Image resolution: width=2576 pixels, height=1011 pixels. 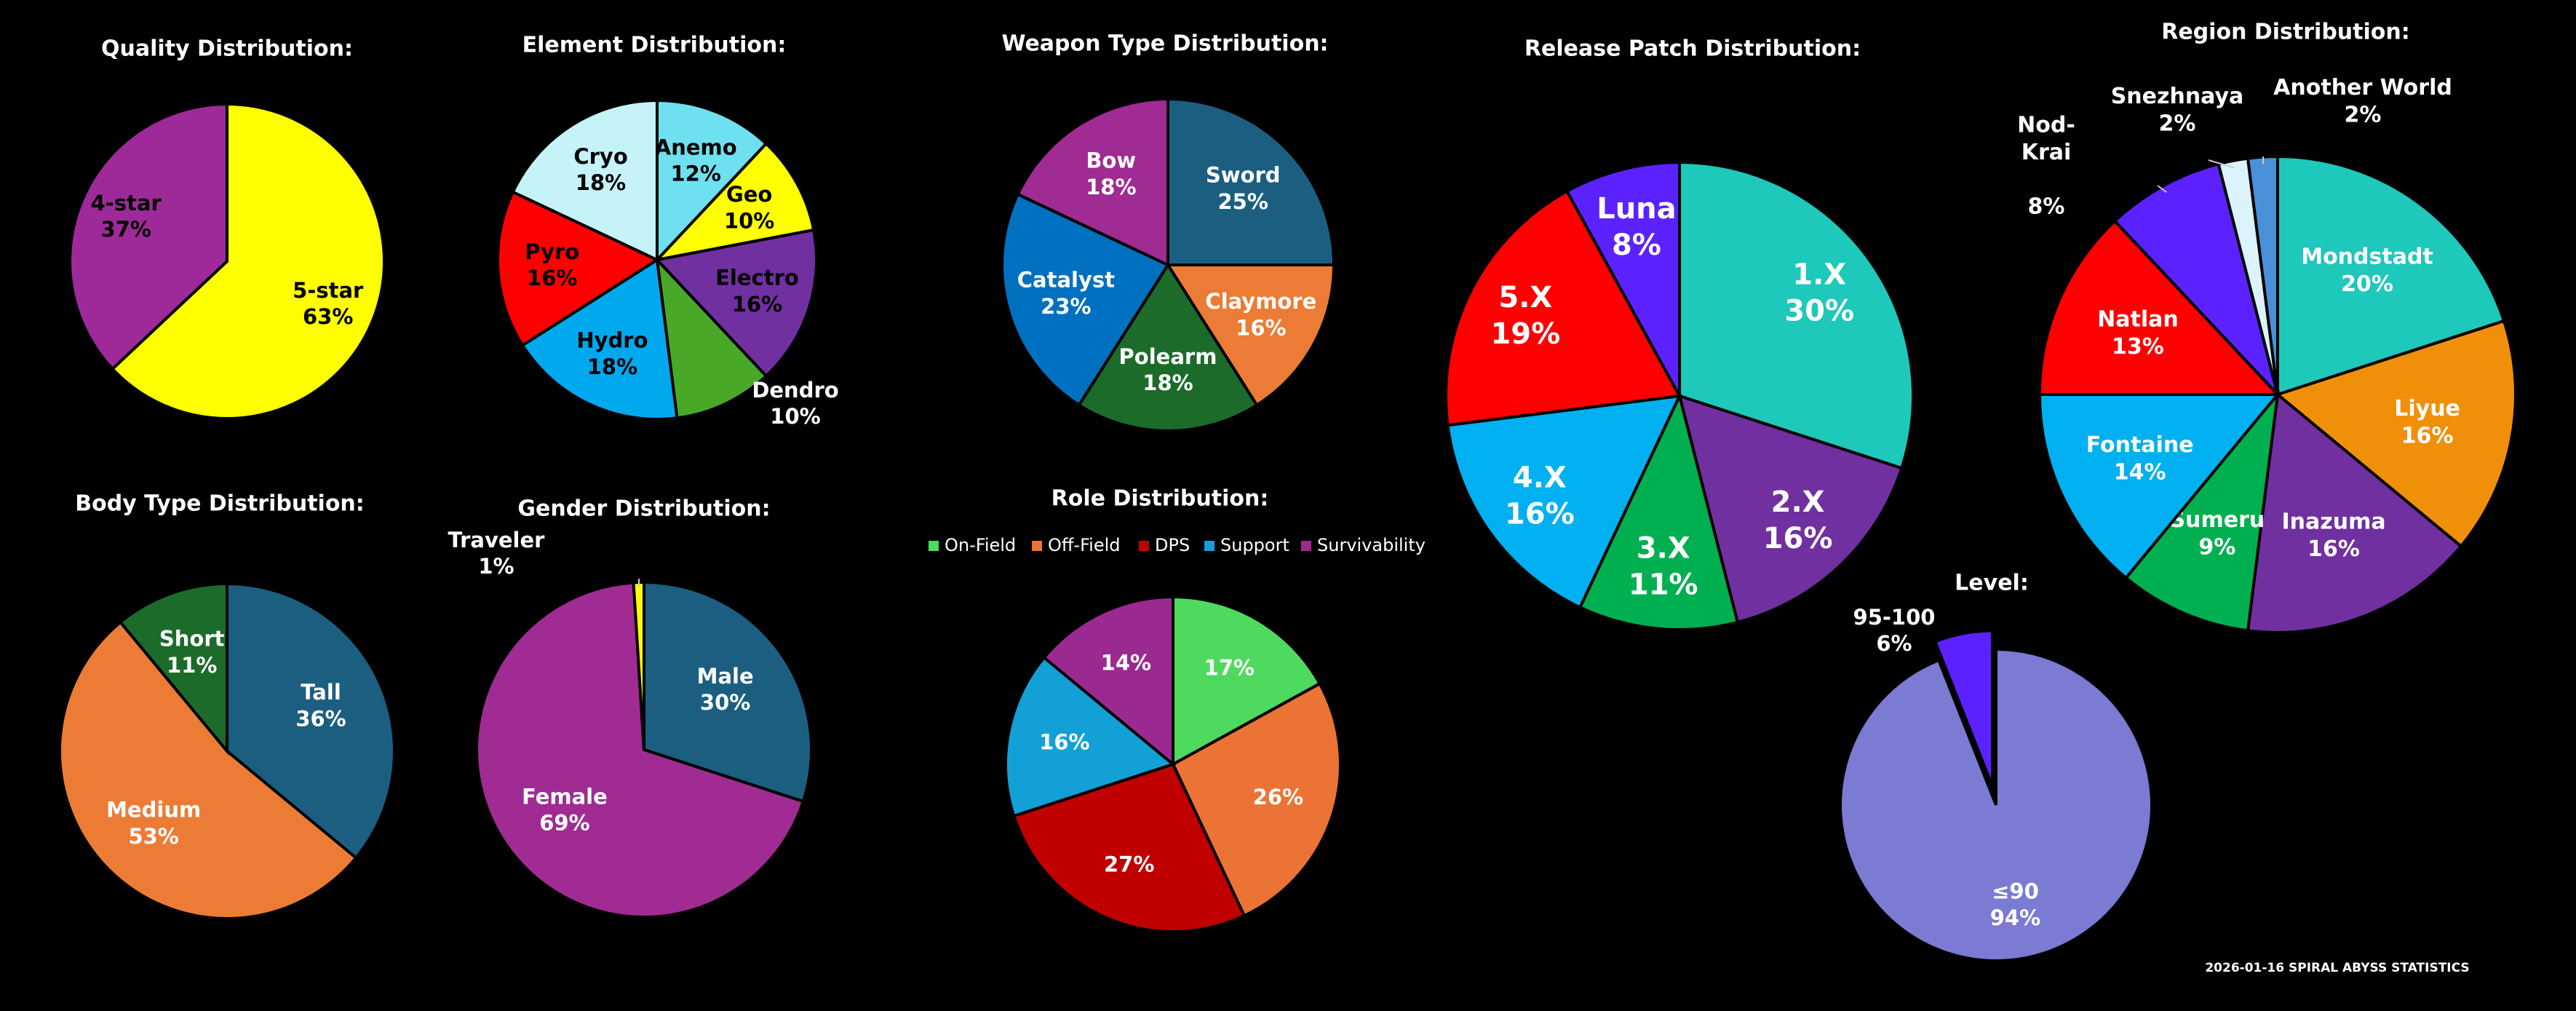 I want to click on slice-name-label: Fontaine, so click(x=2140, y=445).